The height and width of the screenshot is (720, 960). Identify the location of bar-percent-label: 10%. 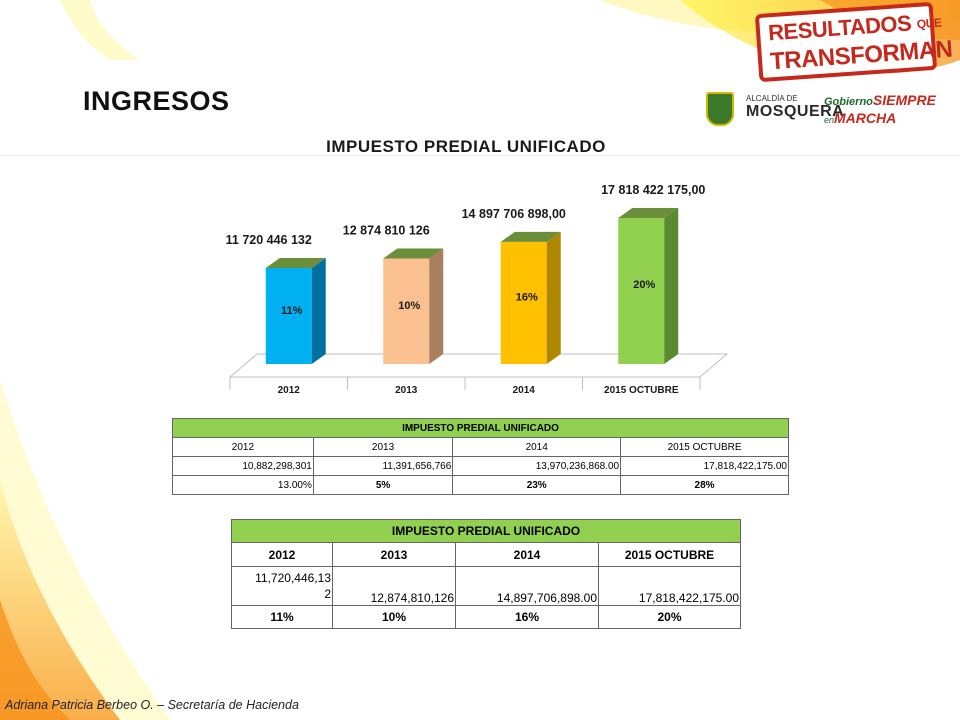
(409, 306).